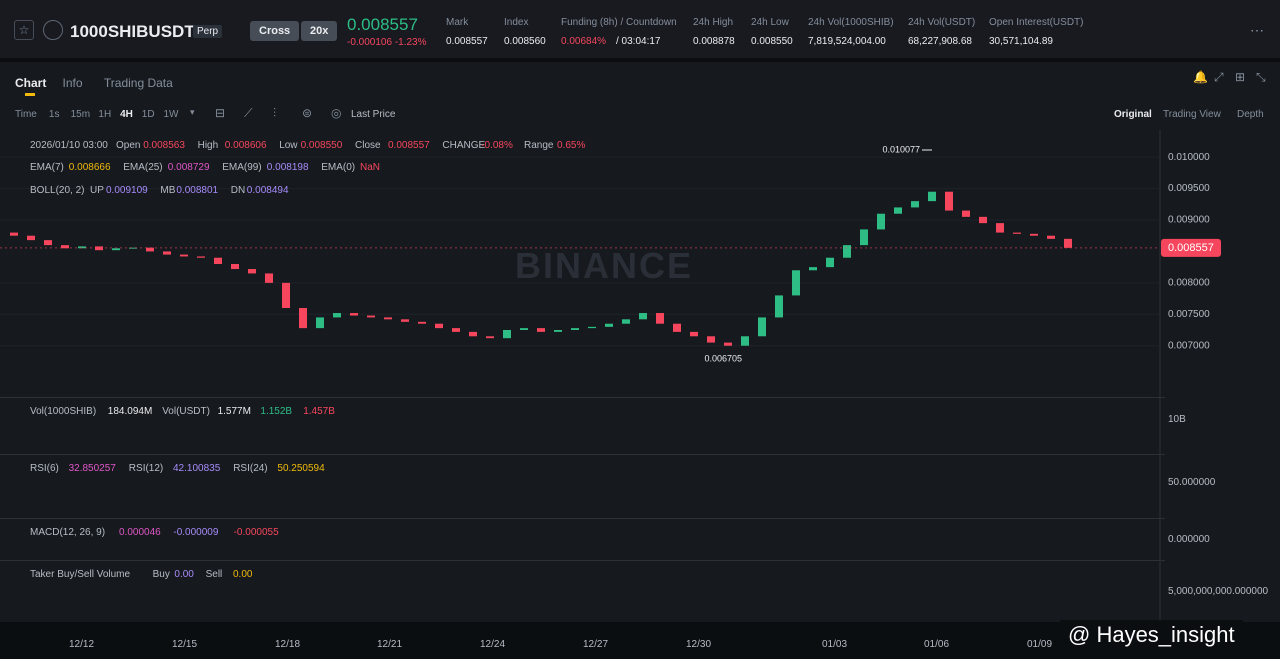 This screenshot has width=1280, height=659. I want to click on view-option: Trading View, so click(1192, 114).